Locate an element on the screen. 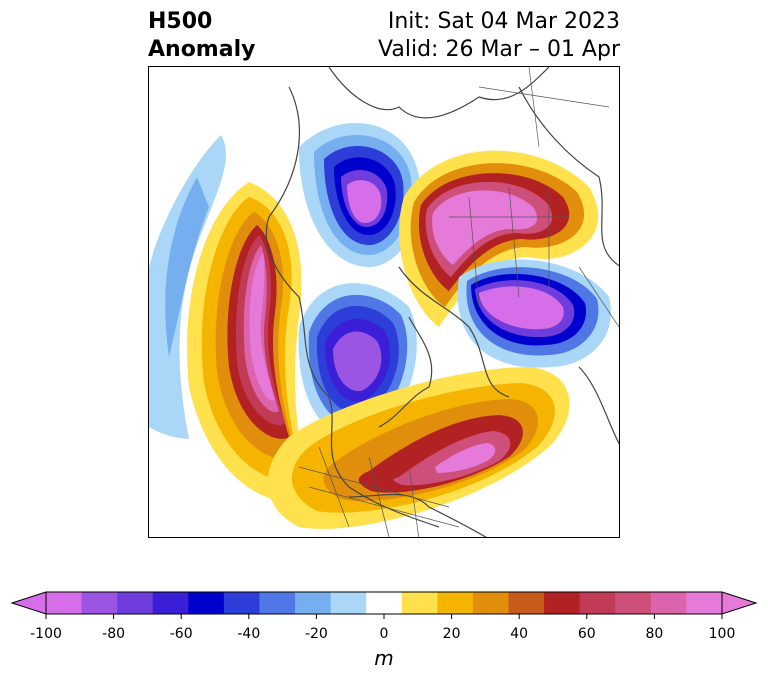 The height and width of the screenshot is (684, 768). valid-range: Valid: 26 Mar – 01 Apr is located at coordinates (499, 49).